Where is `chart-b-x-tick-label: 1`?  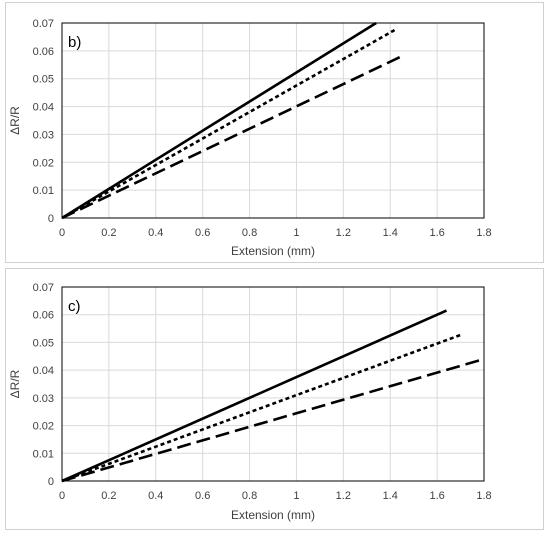 chart-b-x-tick-label: 1 is located at coordinates (296, 233).